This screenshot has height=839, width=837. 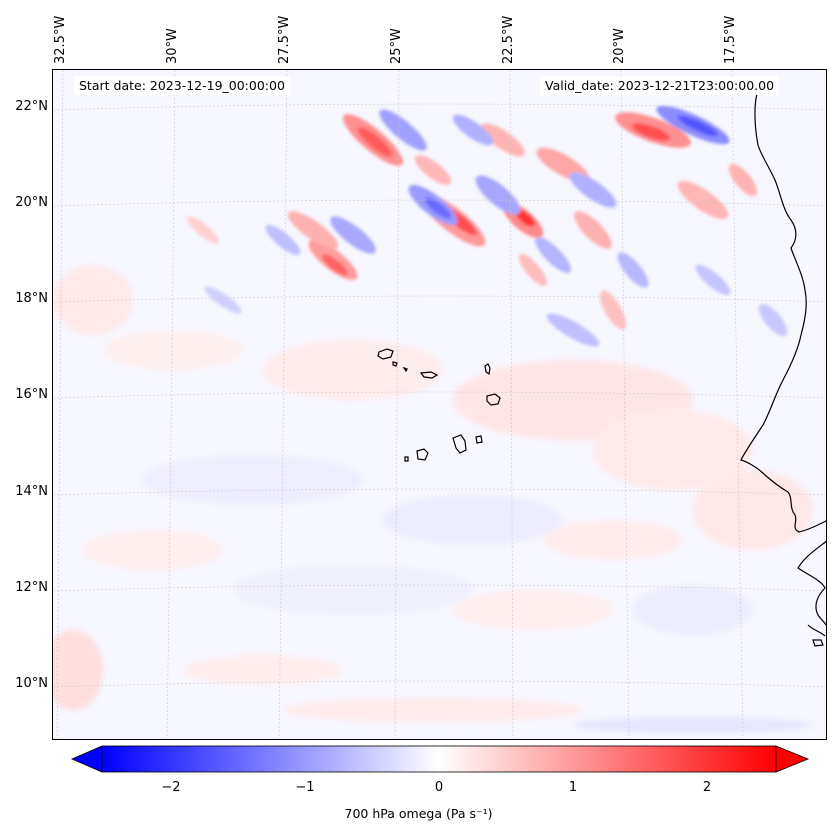 I want to click on lon-label-30w: 30°W, so click(x=172, y=46).